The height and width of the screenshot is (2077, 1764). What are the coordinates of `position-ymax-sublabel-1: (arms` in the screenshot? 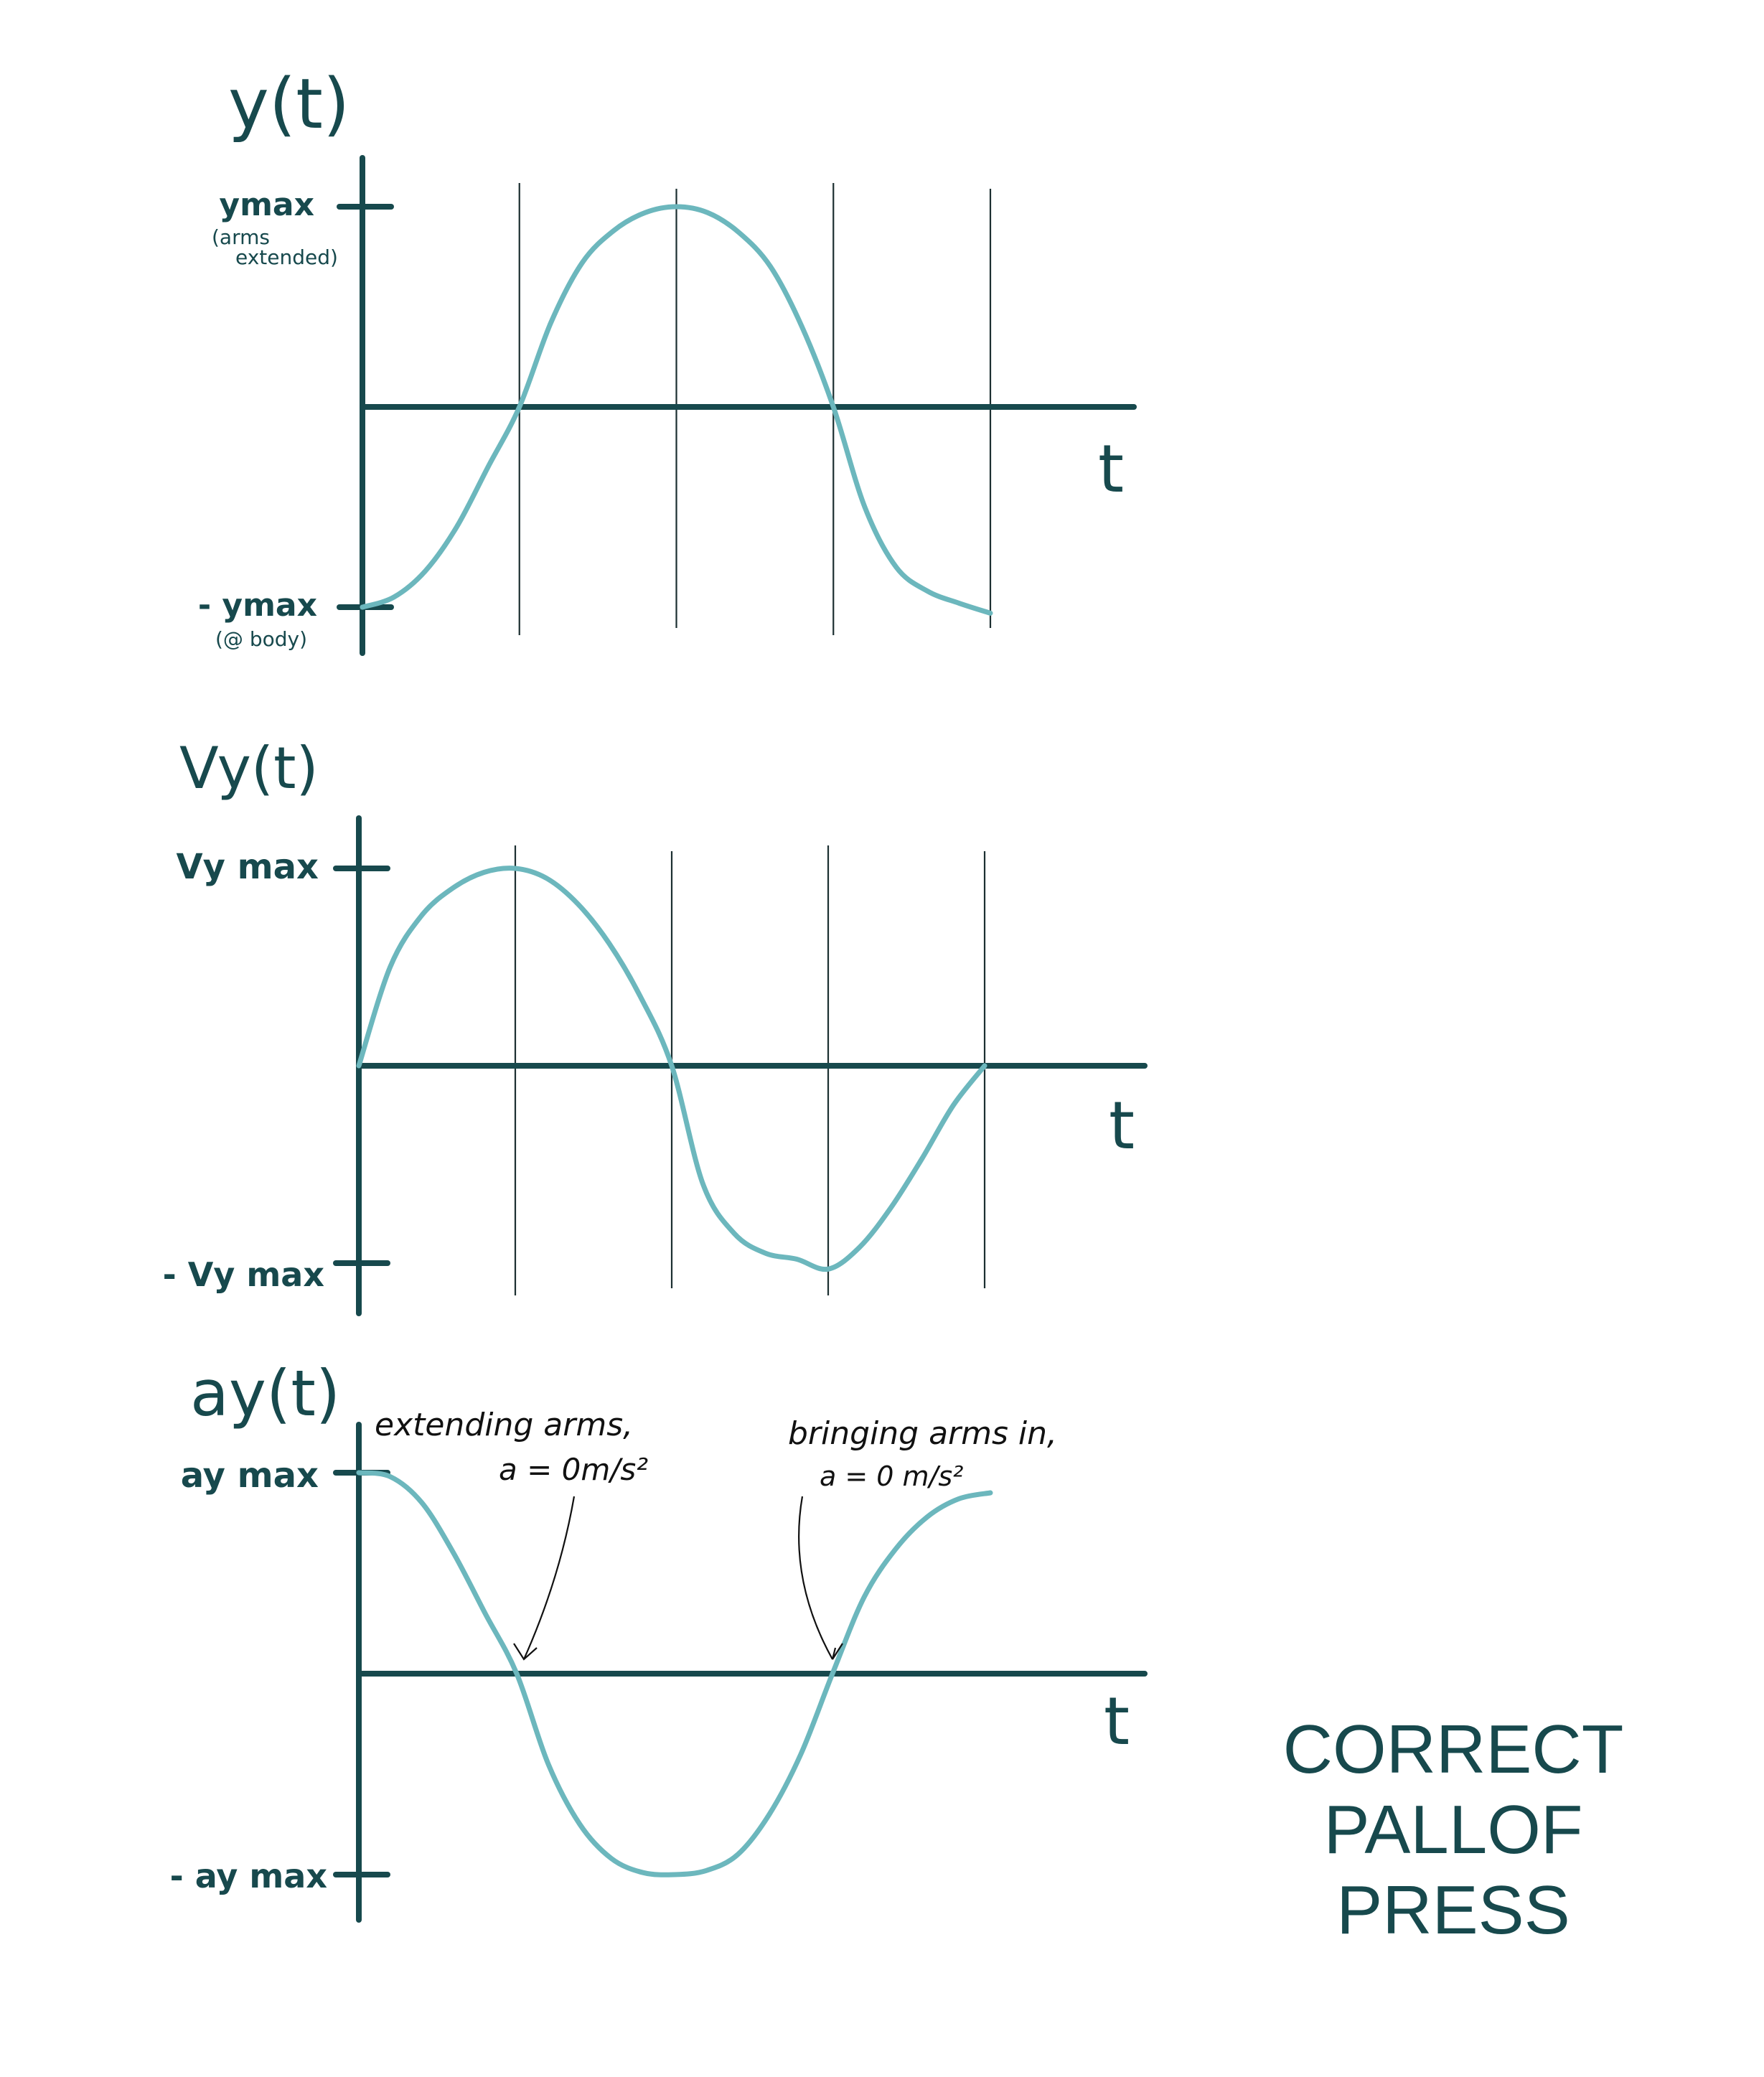 It's located at (241, 237).